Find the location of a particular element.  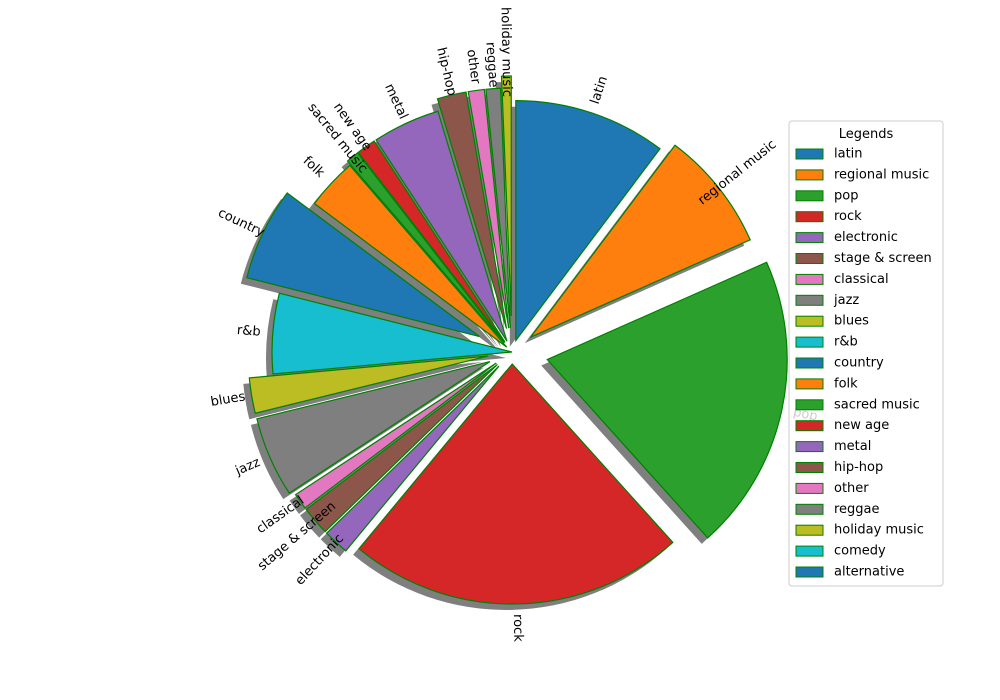

legend-swatch-r-b is located at coordinates (809, 342).